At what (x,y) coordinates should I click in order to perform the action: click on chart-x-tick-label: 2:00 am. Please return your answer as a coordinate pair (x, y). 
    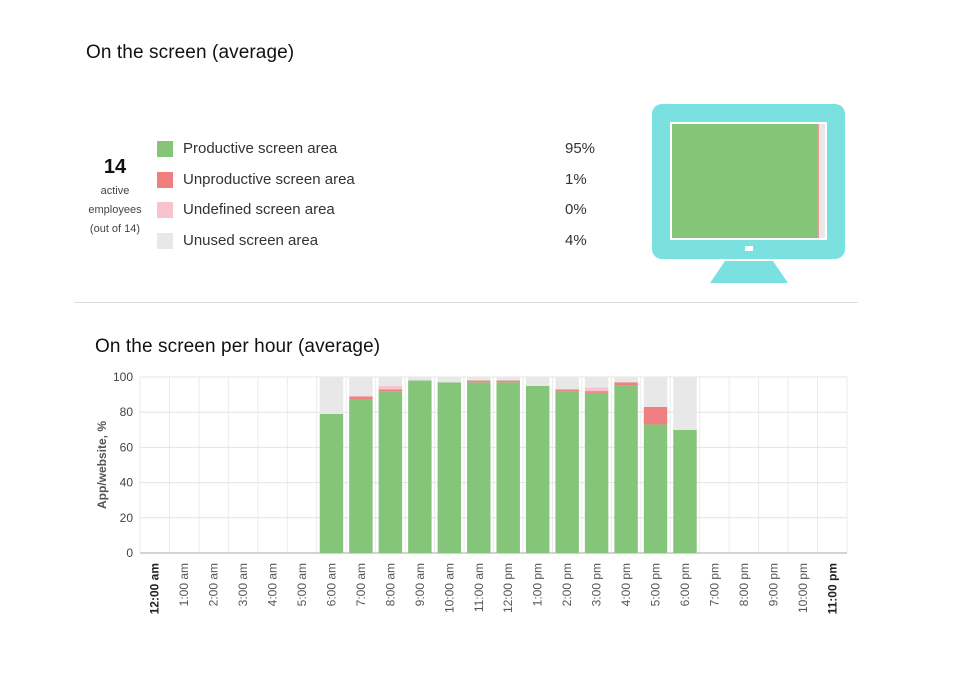
    Looking at the image, I should click on (214, 584).